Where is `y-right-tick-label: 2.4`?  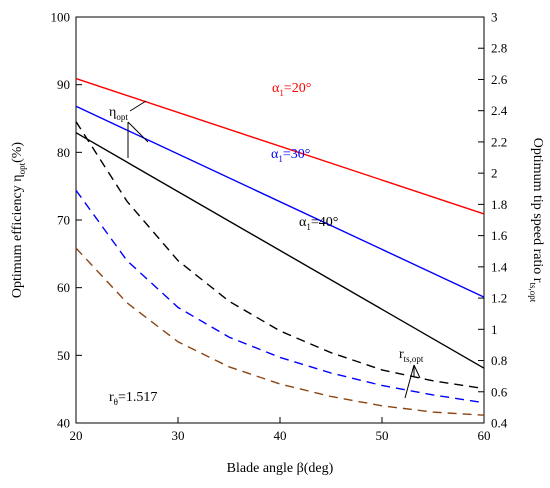
y-right-tick-label: 2.4 is located at coordinates (499, 110).